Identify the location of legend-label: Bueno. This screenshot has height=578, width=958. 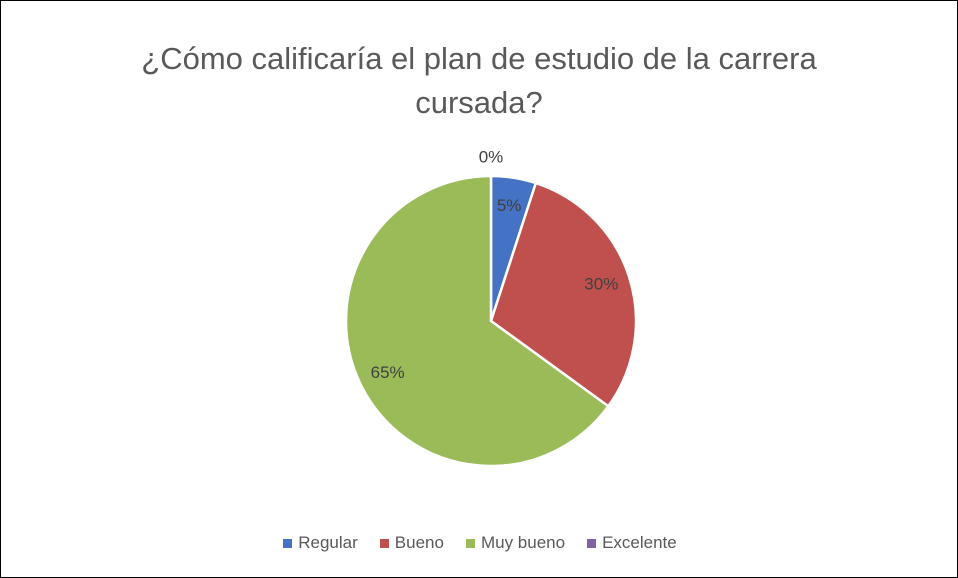
(419, 542).